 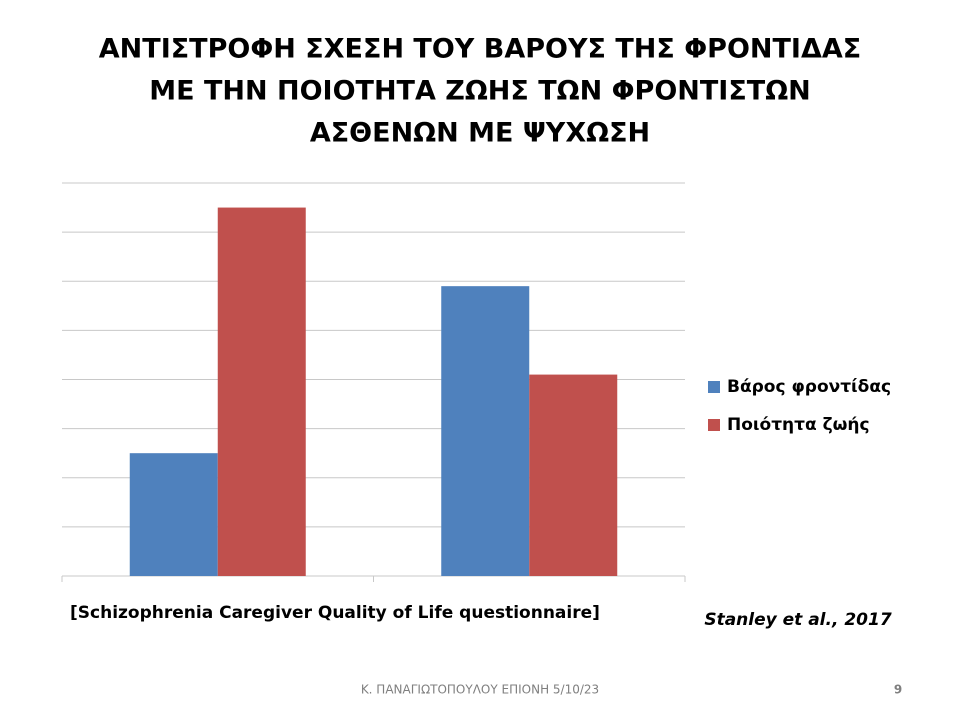 I want to click on title-line: ΜΕ ΤΗΝ ΠΟΙΟΤΗΤΑ ΖΩΗΣ ΤΩΝ ΦΡΟΝΤΙΣΤΩΝ, so click(x=480, y=91).